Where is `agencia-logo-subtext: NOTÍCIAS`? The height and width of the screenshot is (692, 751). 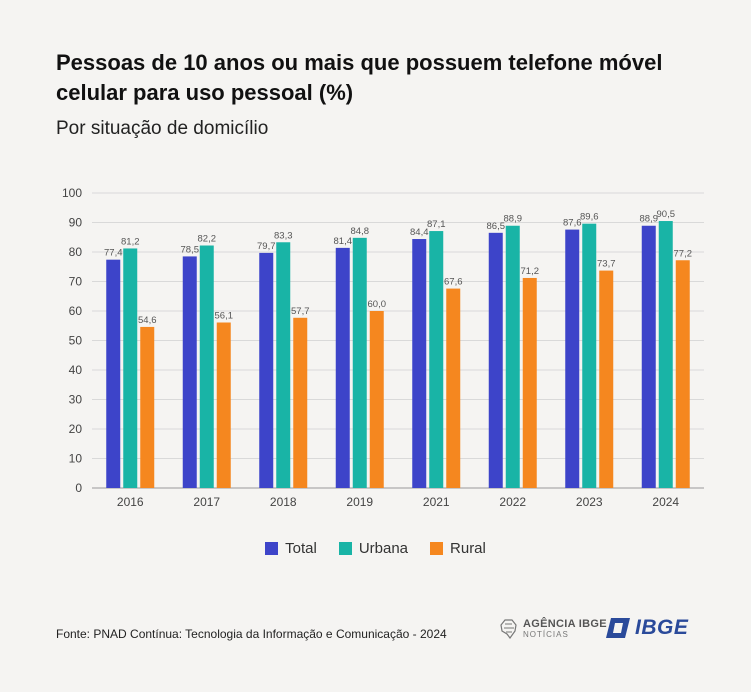 agencia-logo-subtext: NOTÍCIAS is located at coordinates (546, 634).